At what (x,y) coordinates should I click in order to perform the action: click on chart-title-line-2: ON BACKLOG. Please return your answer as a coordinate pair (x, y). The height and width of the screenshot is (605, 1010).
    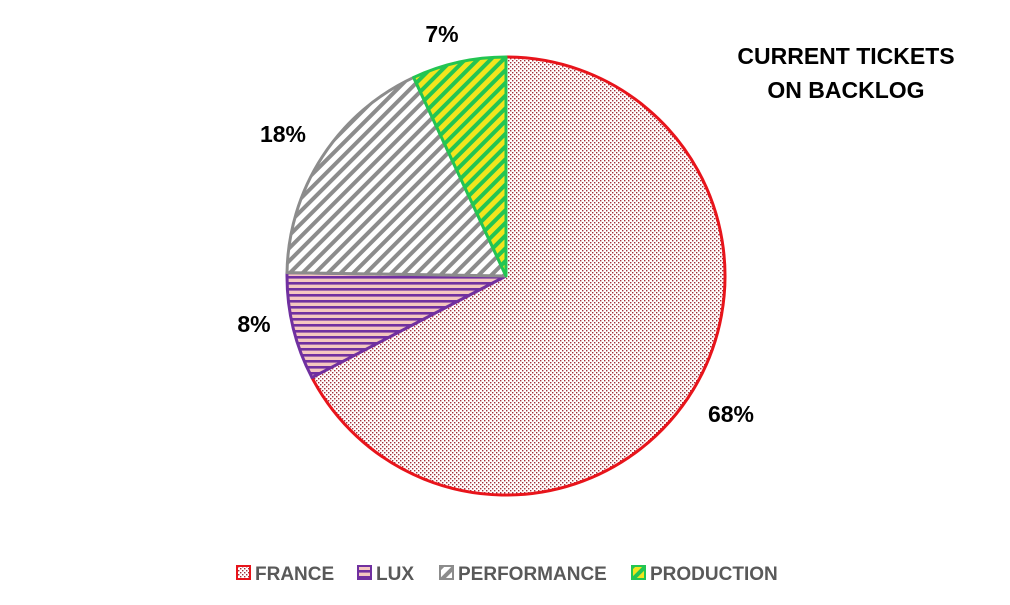
    Looking at the image, I should click on (845, 90).